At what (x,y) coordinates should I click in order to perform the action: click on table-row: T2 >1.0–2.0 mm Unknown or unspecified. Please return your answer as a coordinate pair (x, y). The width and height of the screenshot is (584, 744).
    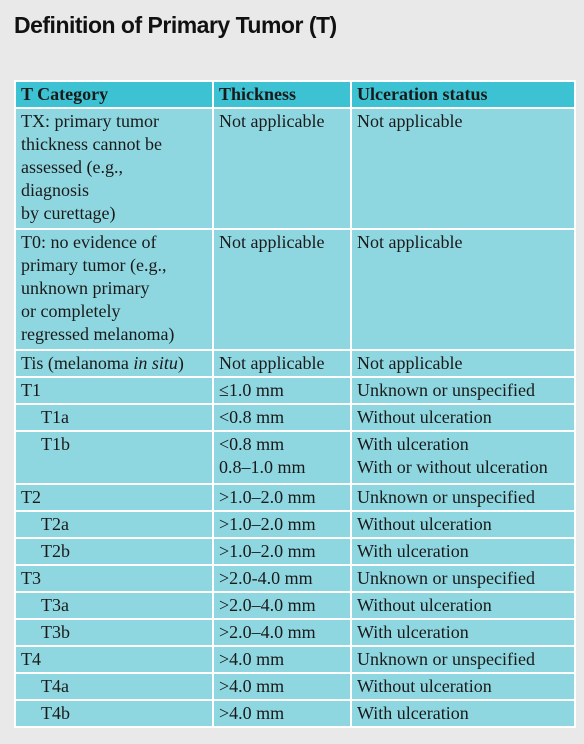
    Looking at the image, I should click on (295, 497).